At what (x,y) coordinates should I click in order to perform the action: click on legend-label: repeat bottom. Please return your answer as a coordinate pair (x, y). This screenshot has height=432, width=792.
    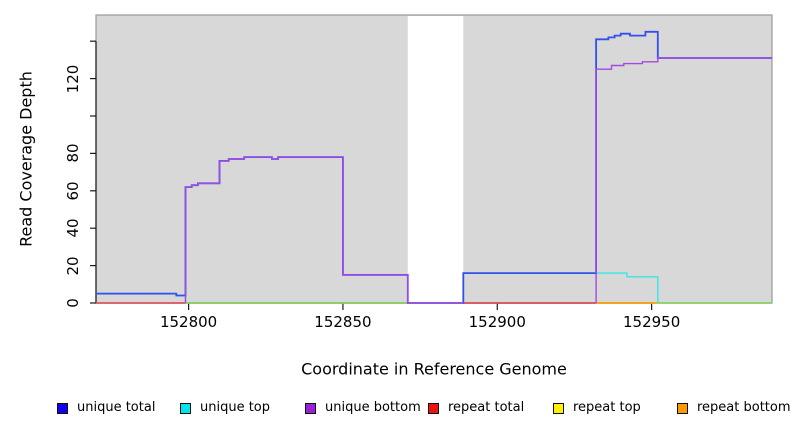
    Looking at the image, I should click on (744, 407).